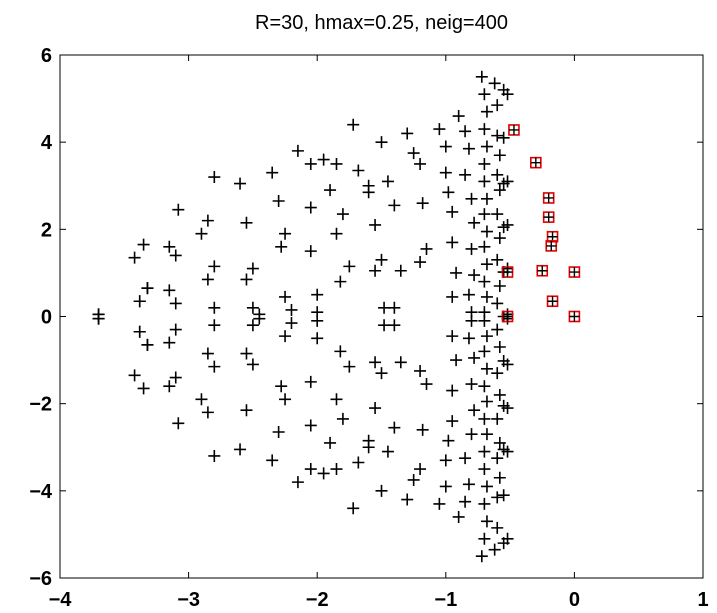  What do you see at coordinates (61, 600) in the screenshot?
I see `x-tick-label: −4` at bounding box center [61, 600].